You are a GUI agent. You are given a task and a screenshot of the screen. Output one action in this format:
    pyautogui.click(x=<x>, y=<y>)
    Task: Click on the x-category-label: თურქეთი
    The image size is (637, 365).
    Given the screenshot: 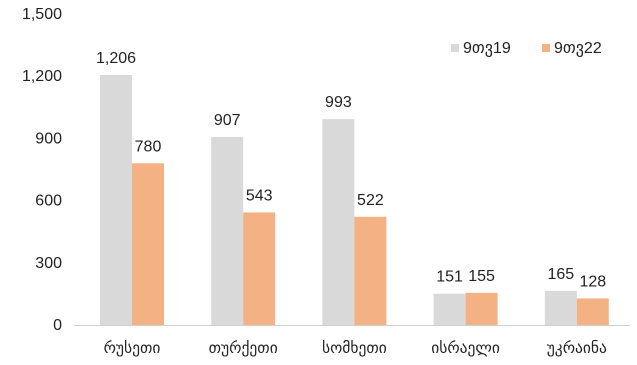 What is the action you would take?
    pyautogui.click(x=243, y=348)
    